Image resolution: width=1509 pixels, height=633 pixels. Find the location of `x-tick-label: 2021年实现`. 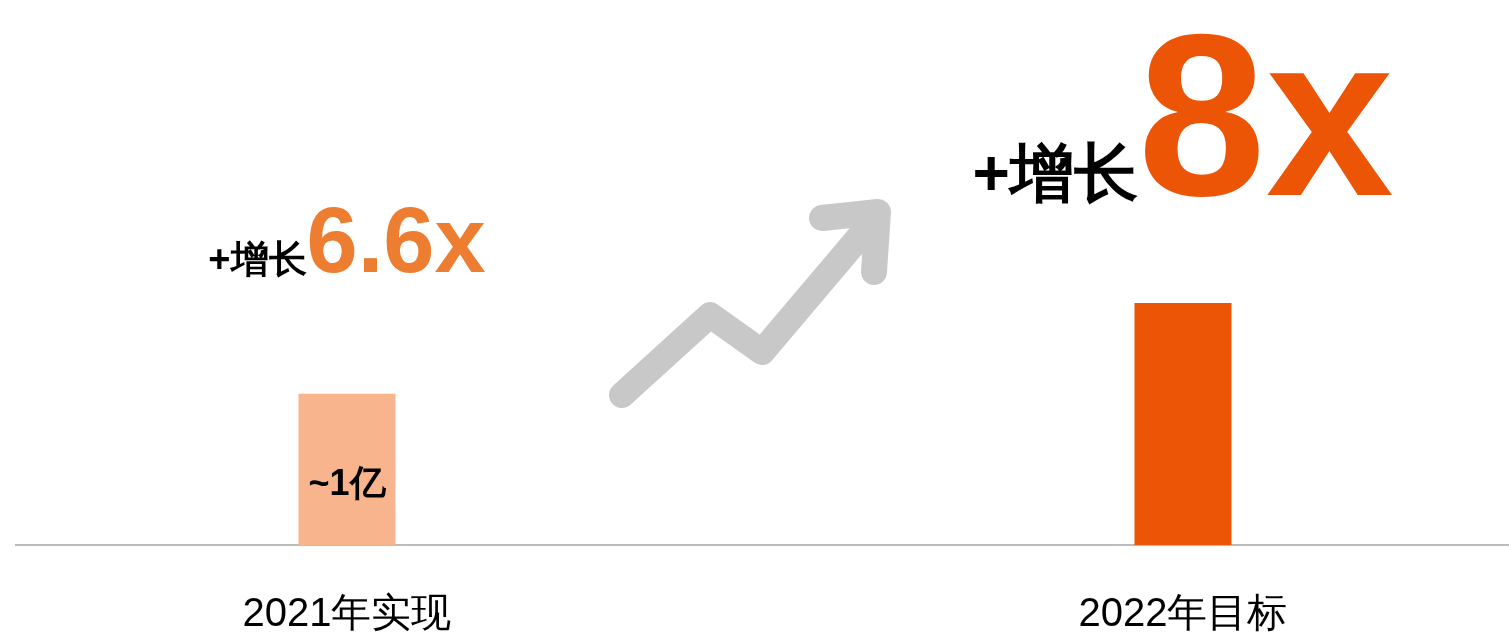

x-tick-label: 2021年实现 is located at coordinates (347, 611).